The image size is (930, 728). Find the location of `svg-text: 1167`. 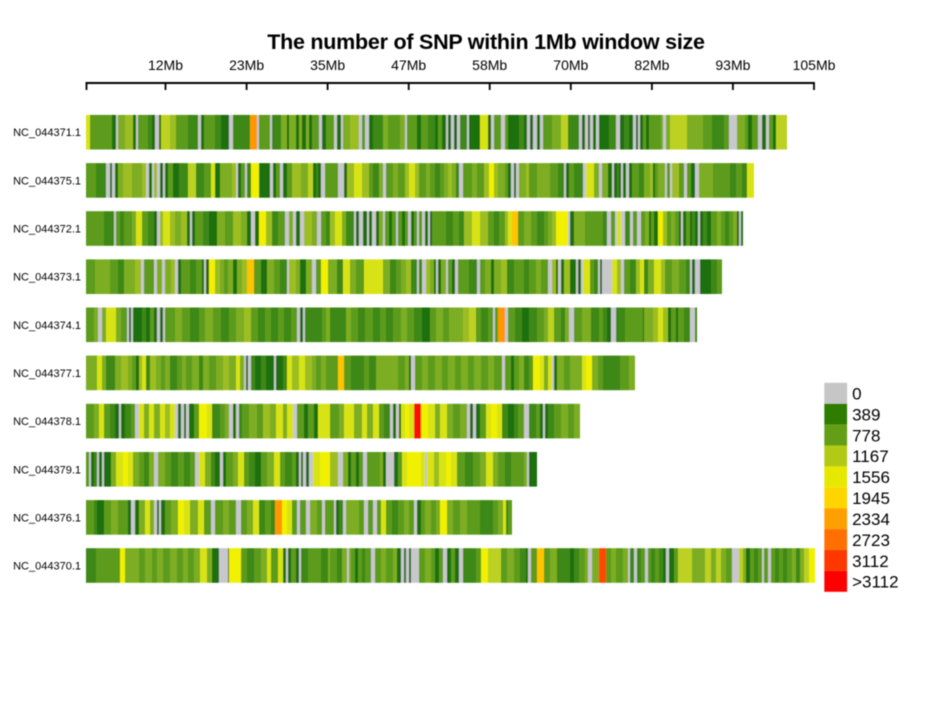

svg-text: 1167 is located at coordinates (870, 456).